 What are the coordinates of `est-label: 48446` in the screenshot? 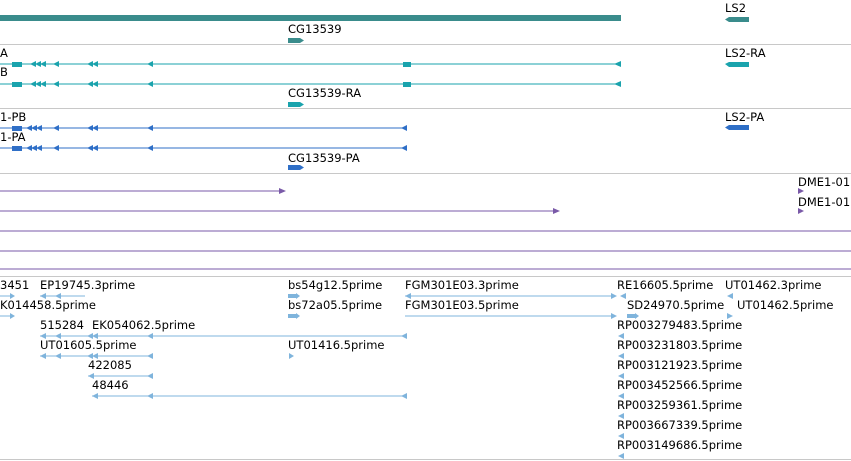 It's located at (110, 385).